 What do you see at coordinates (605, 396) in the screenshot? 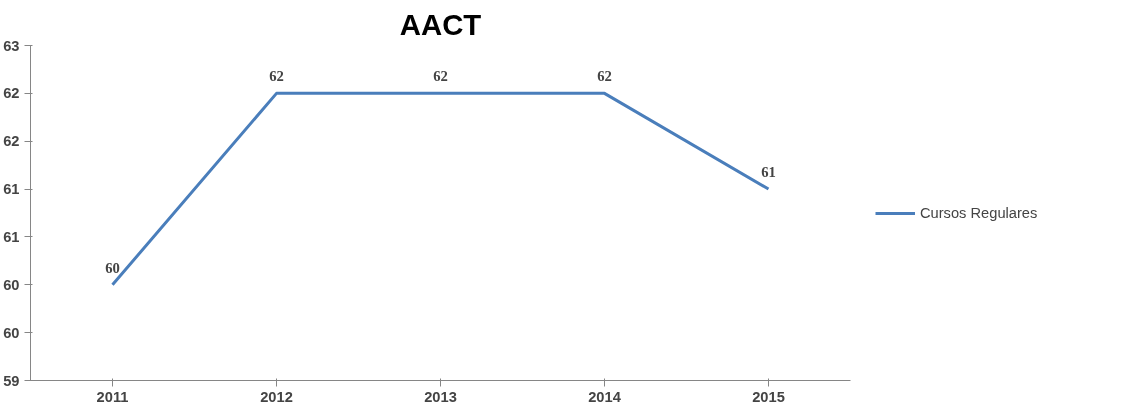
I see `x-tick-label: 2014` at bounding box center [605, 396].